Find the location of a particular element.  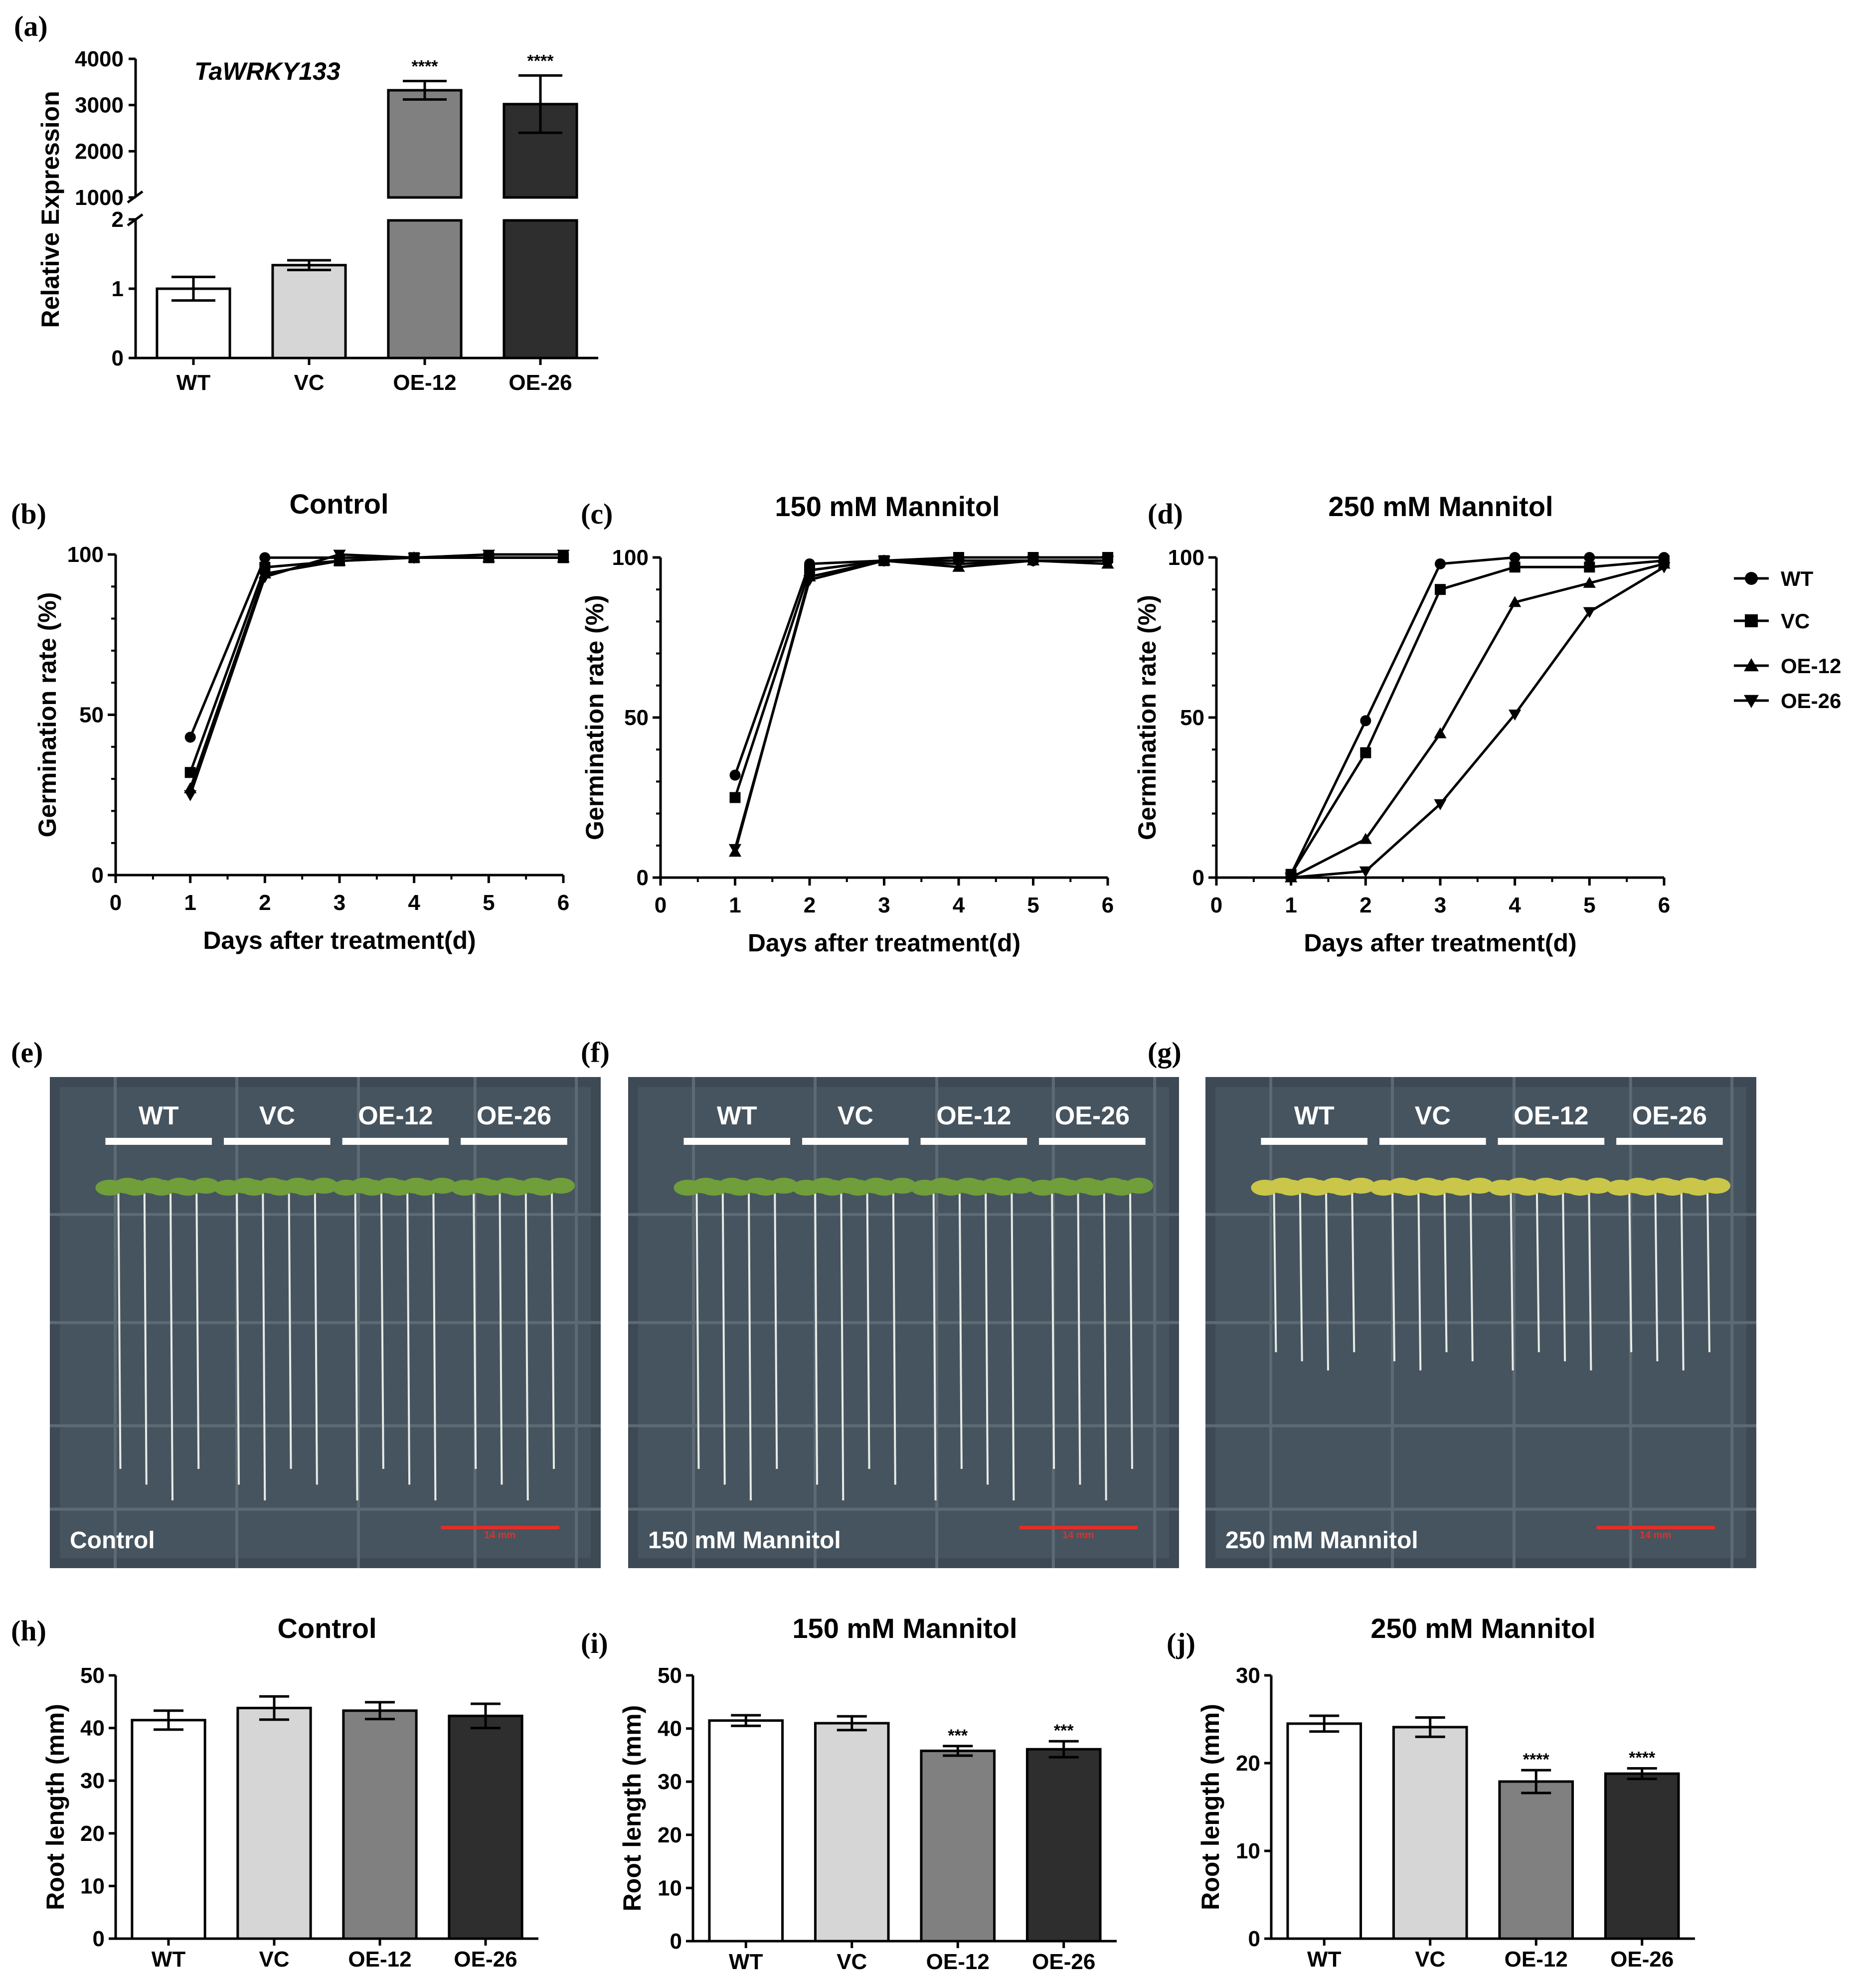

x-tick-label: 3 is located at coordinates (1440, 905).